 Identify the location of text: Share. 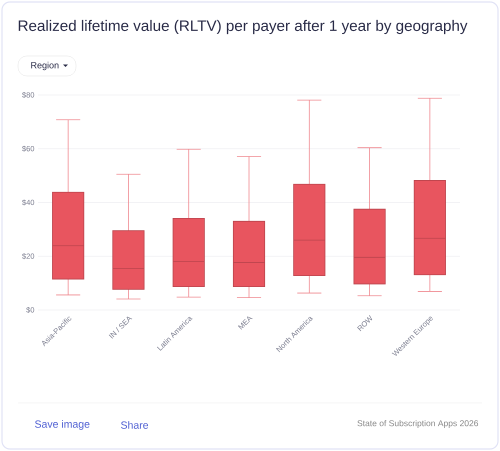
(134, 425).